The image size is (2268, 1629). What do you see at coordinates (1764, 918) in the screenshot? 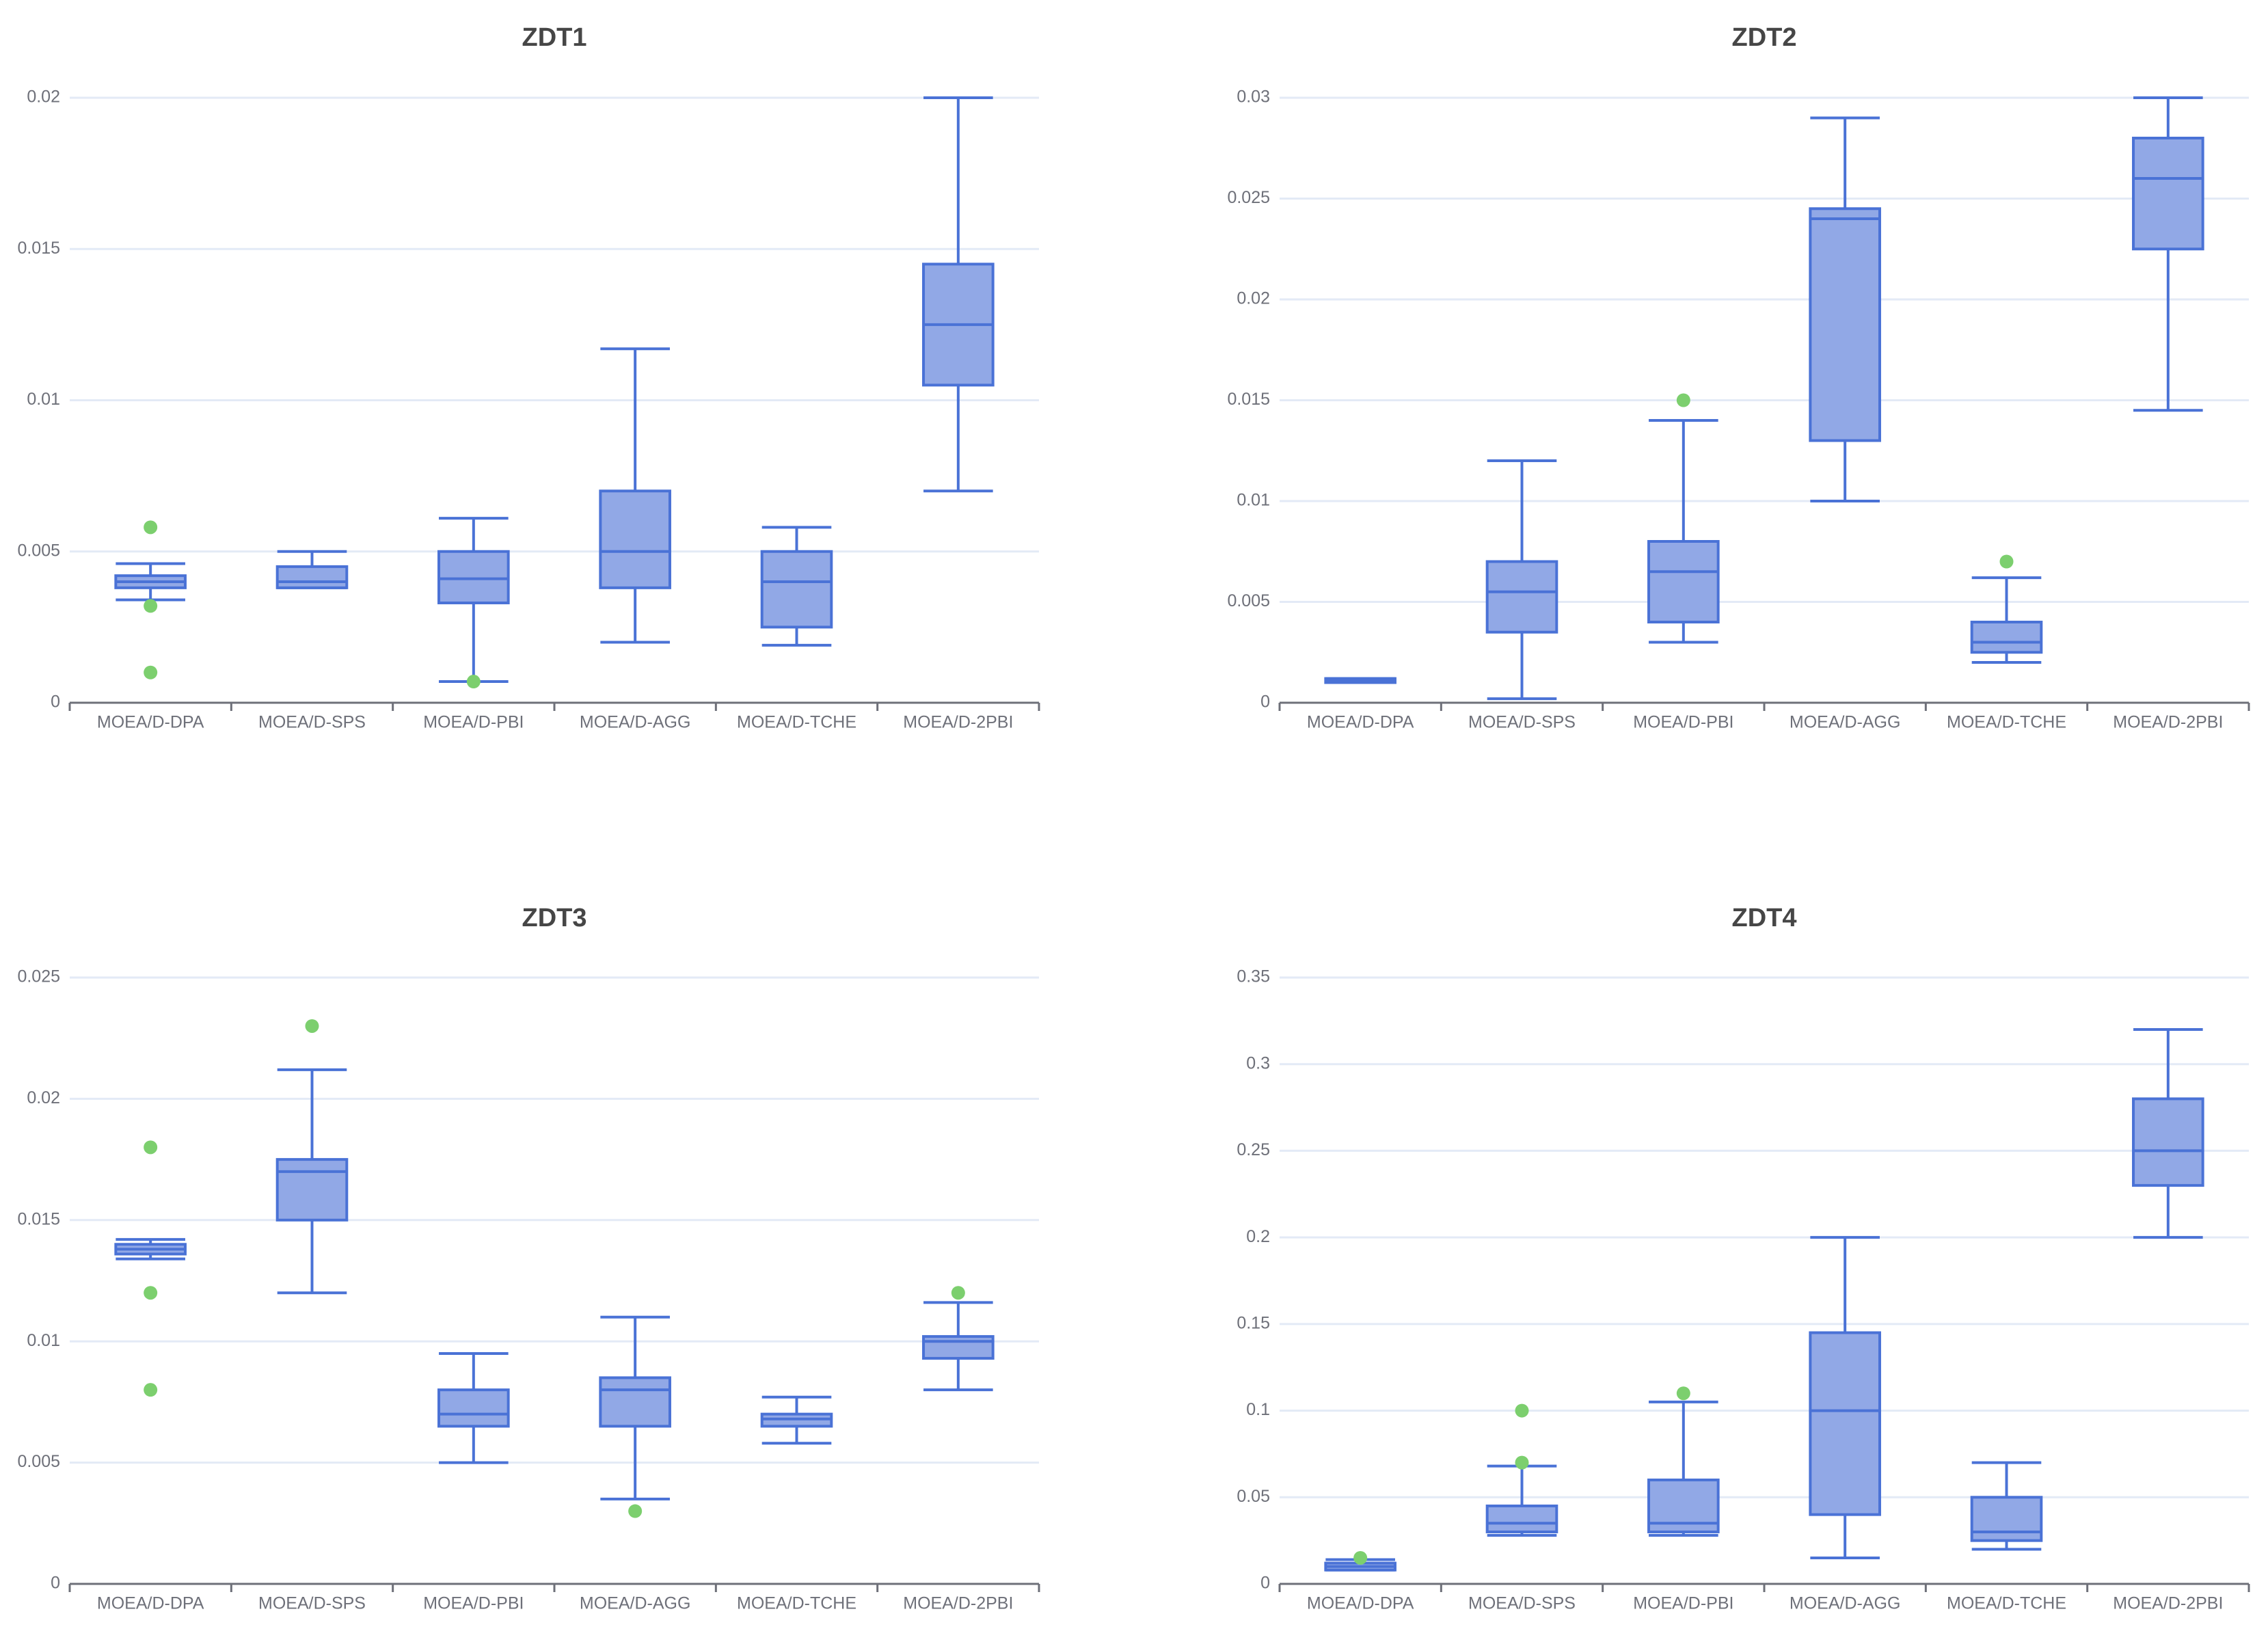
I see `chart-title: ZDT4` at bounding box center [1764, 918].